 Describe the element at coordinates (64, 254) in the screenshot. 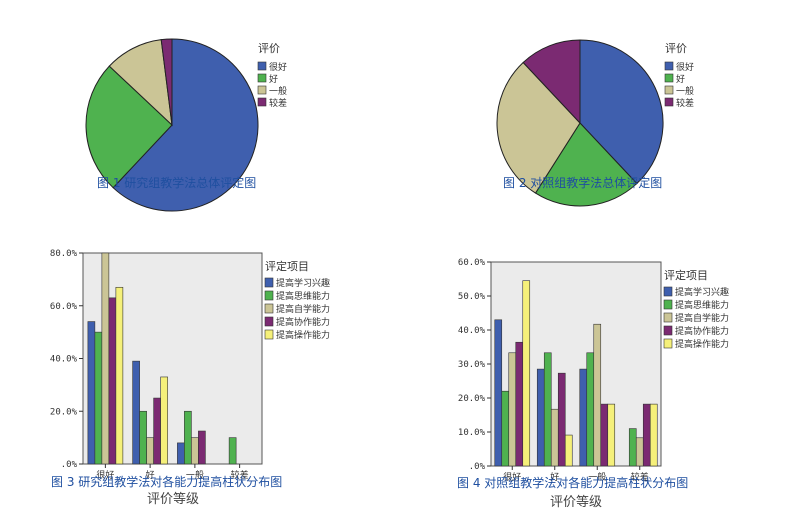

I see `y-tick-label: 80.0%` at that location.